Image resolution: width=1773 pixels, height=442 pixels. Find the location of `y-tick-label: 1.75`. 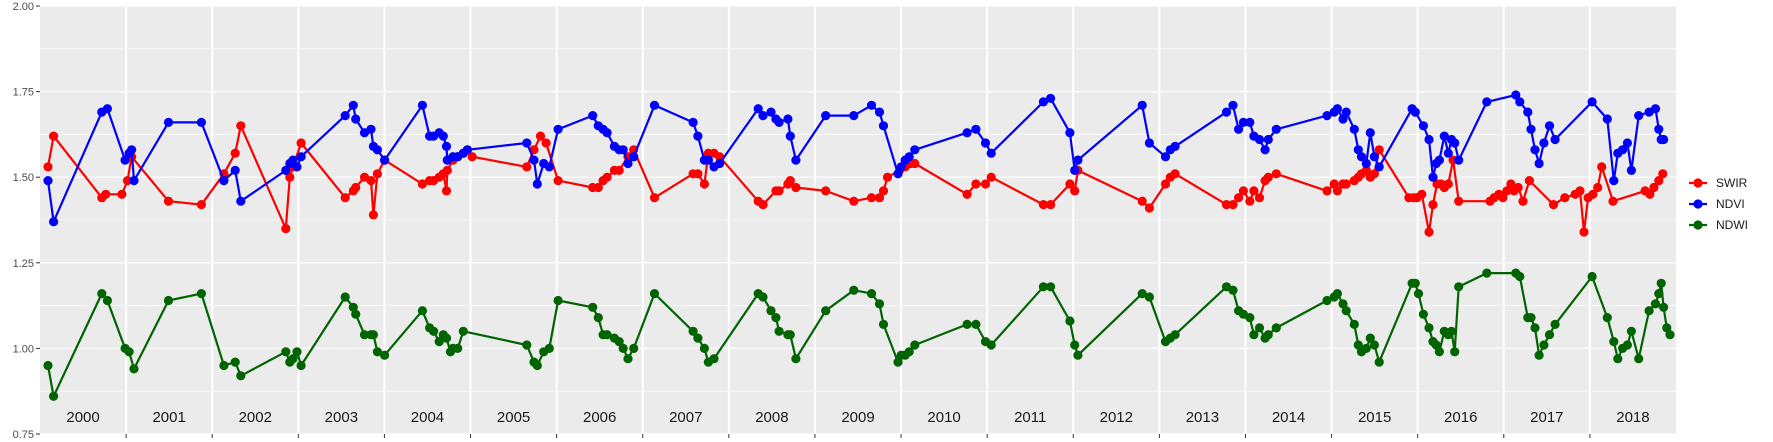

y-tick-label: 1.75 is located at coordinates (23, 93).